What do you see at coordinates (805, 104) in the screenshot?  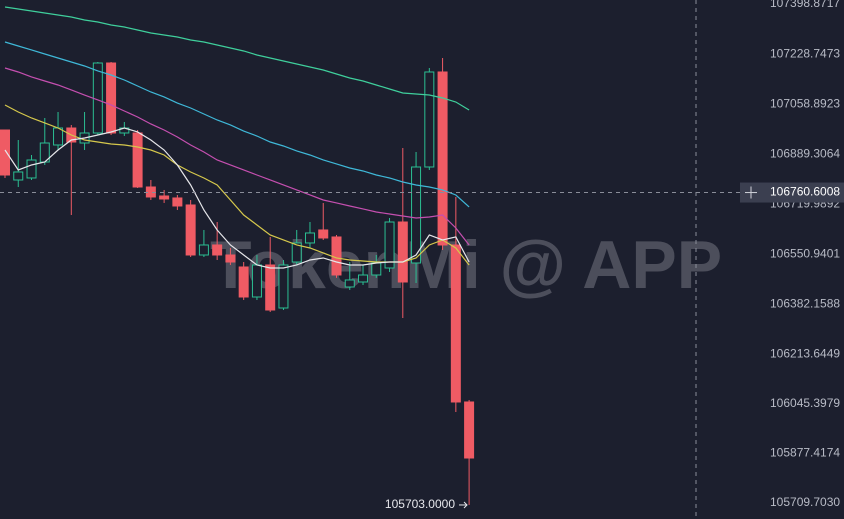 I see `y-tick-label: 107058.8923` at bounding box center [805, 104].